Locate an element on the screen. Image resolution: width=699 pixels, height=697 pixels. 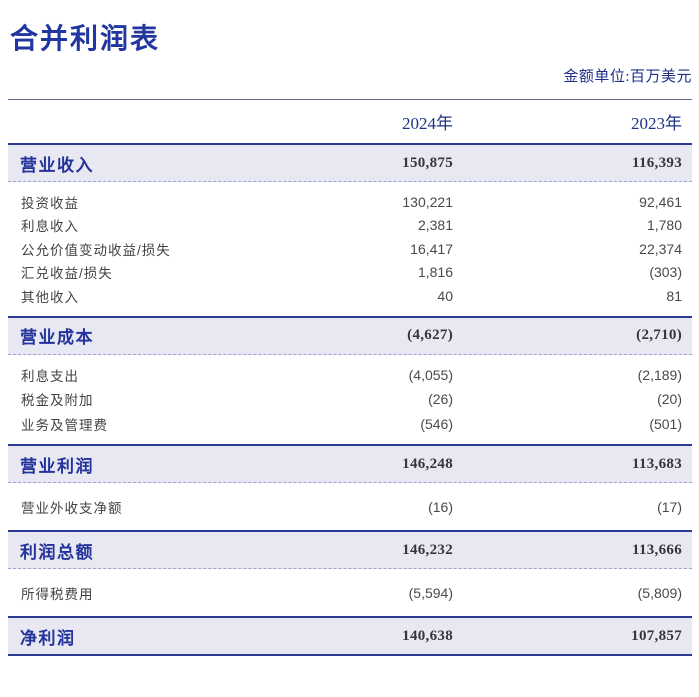
value-2024: 146,232 is located at coordinates (427, 549).